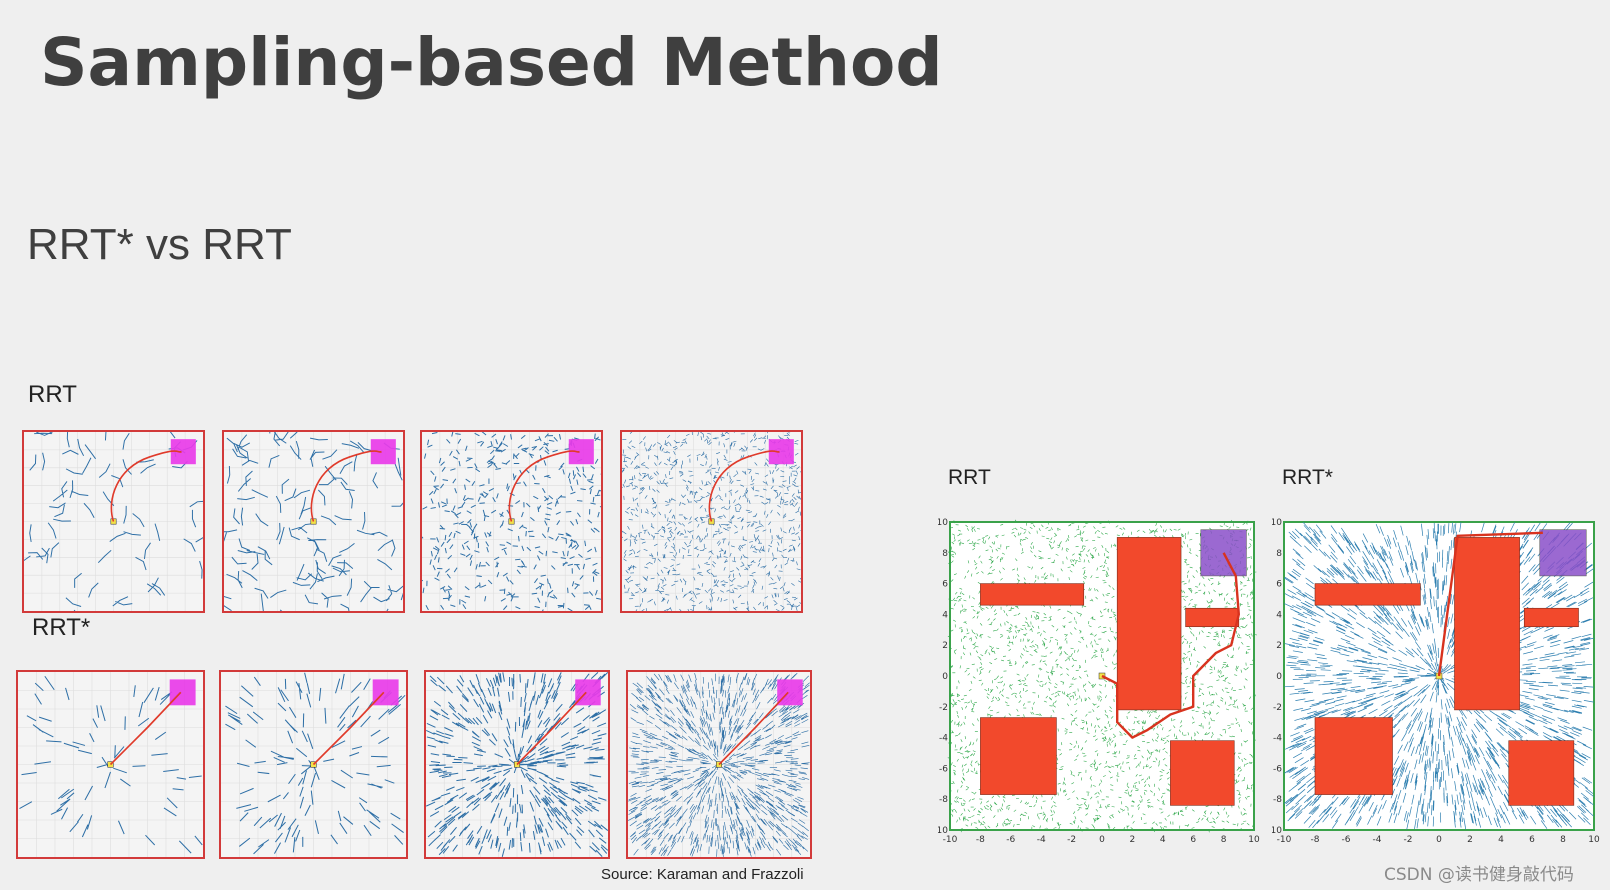 This screenshot has height=890, width=1610. What do you see at coordinates (61, 627) in the screenshot?
I see `row-label-rrtstar: RRT*` at bounding box center [61, 627].